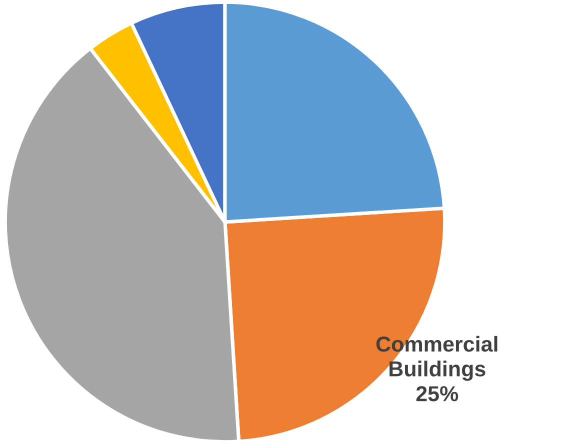  Describe the element at coordinates (437, 394) in the screenshot. I see `data-label: 25%` at that location.